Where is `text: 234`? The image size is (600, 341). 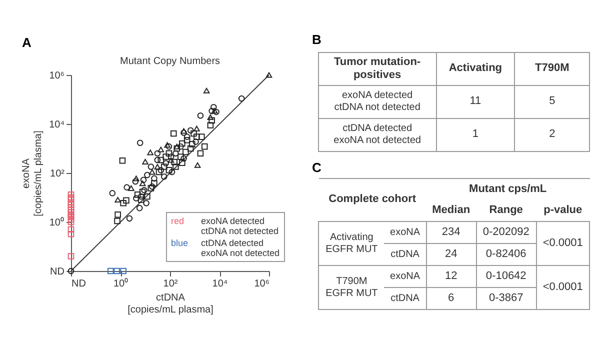
text: 234 is located at coordinates (451, 233).